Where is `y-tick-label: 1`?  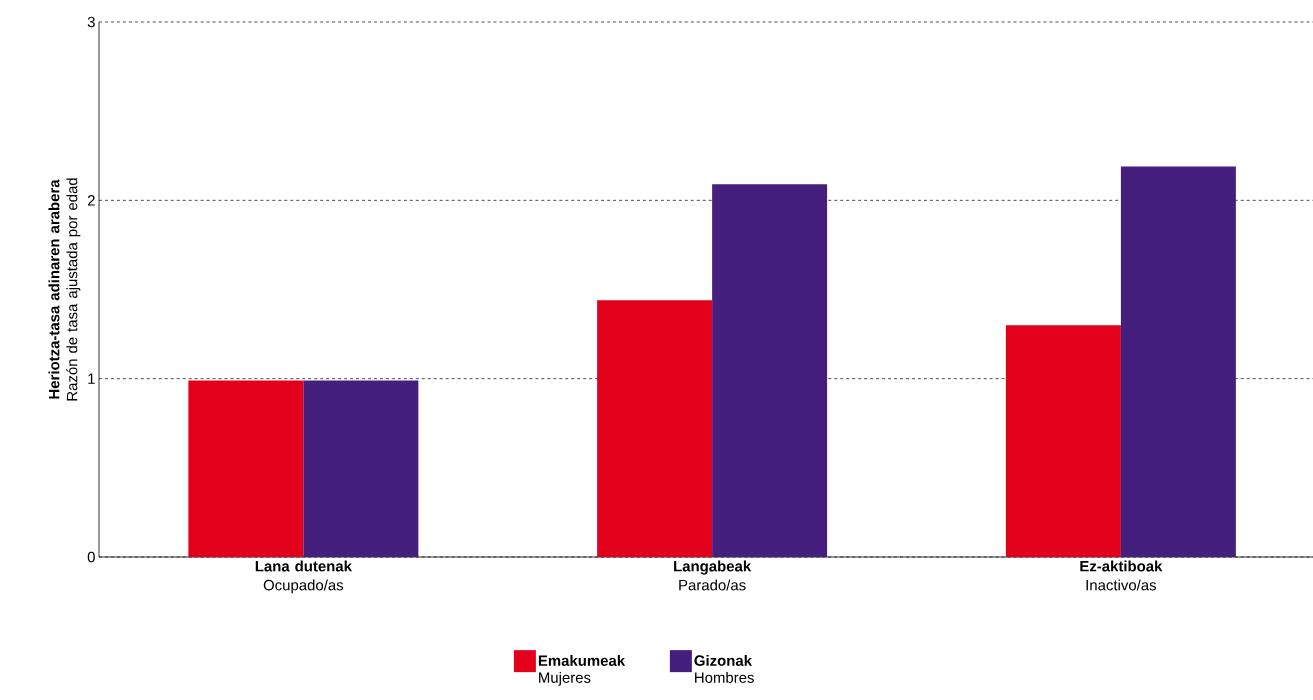 y-tick-label: 1 is located at coordinates (91, 378).